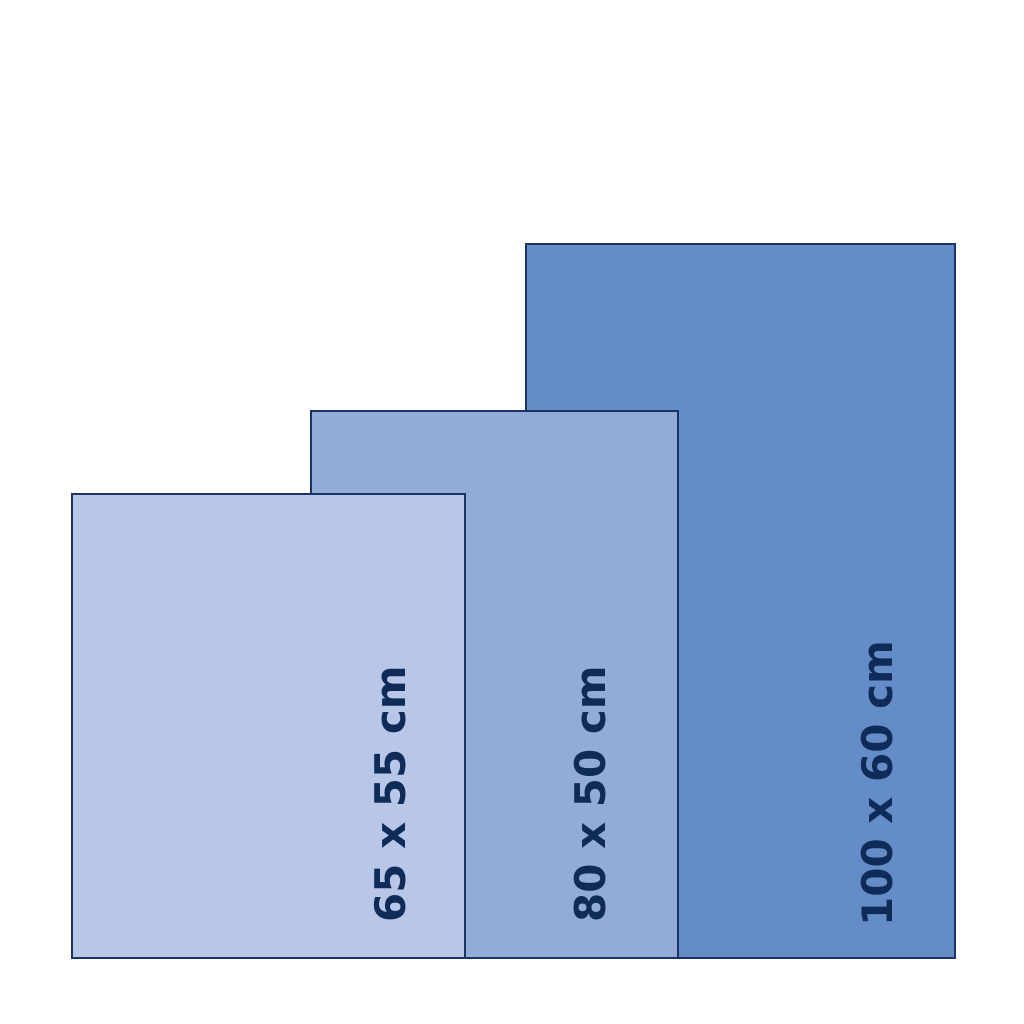 This screenshot has width=1024, height=1024. I want to click on size-65x55-label: 65 x 55 cm, so click(390, 793).